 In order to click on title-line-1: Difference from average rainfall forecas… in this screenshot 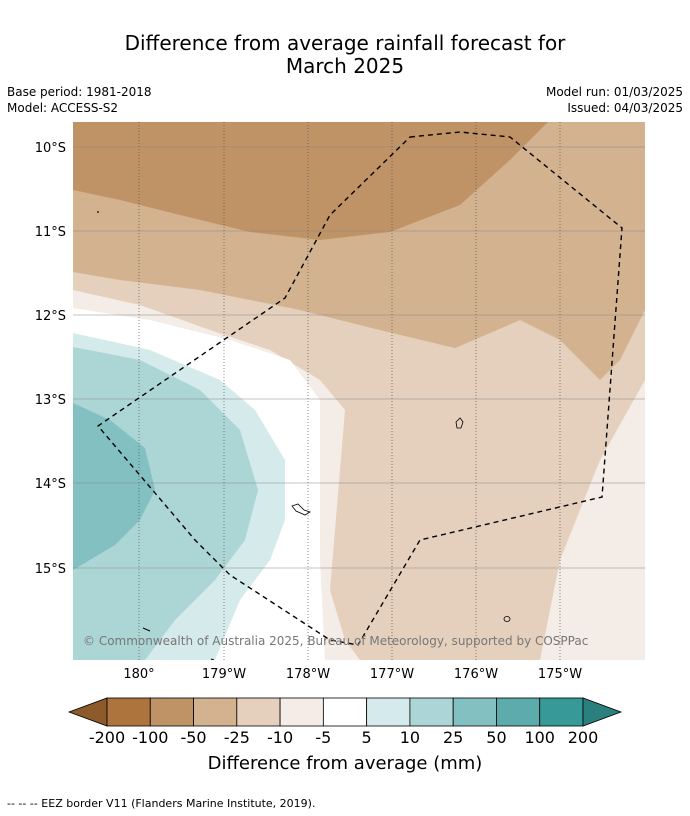, I will do `click(345, 43)`.